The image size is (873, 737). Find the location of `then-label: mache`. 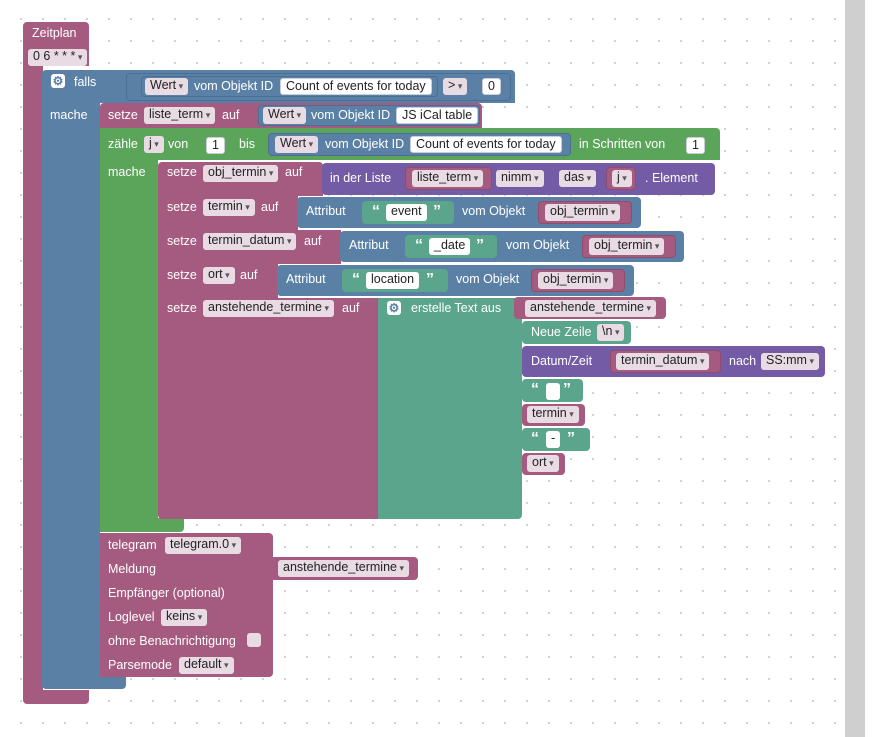

then-label: mache is located at coordinates (69, 115).